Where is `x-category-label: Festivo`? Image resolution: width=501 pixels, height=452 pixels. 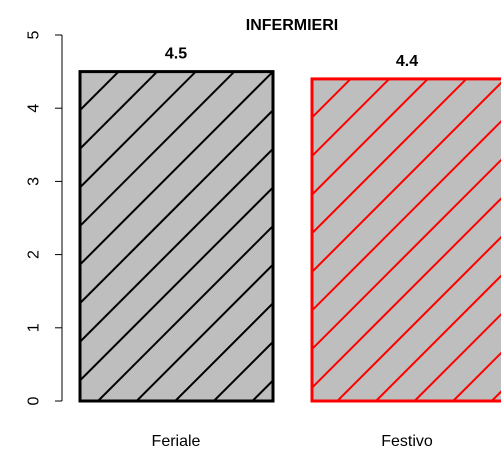
x-category-label: Festivo is located at coordinates (407, 441).